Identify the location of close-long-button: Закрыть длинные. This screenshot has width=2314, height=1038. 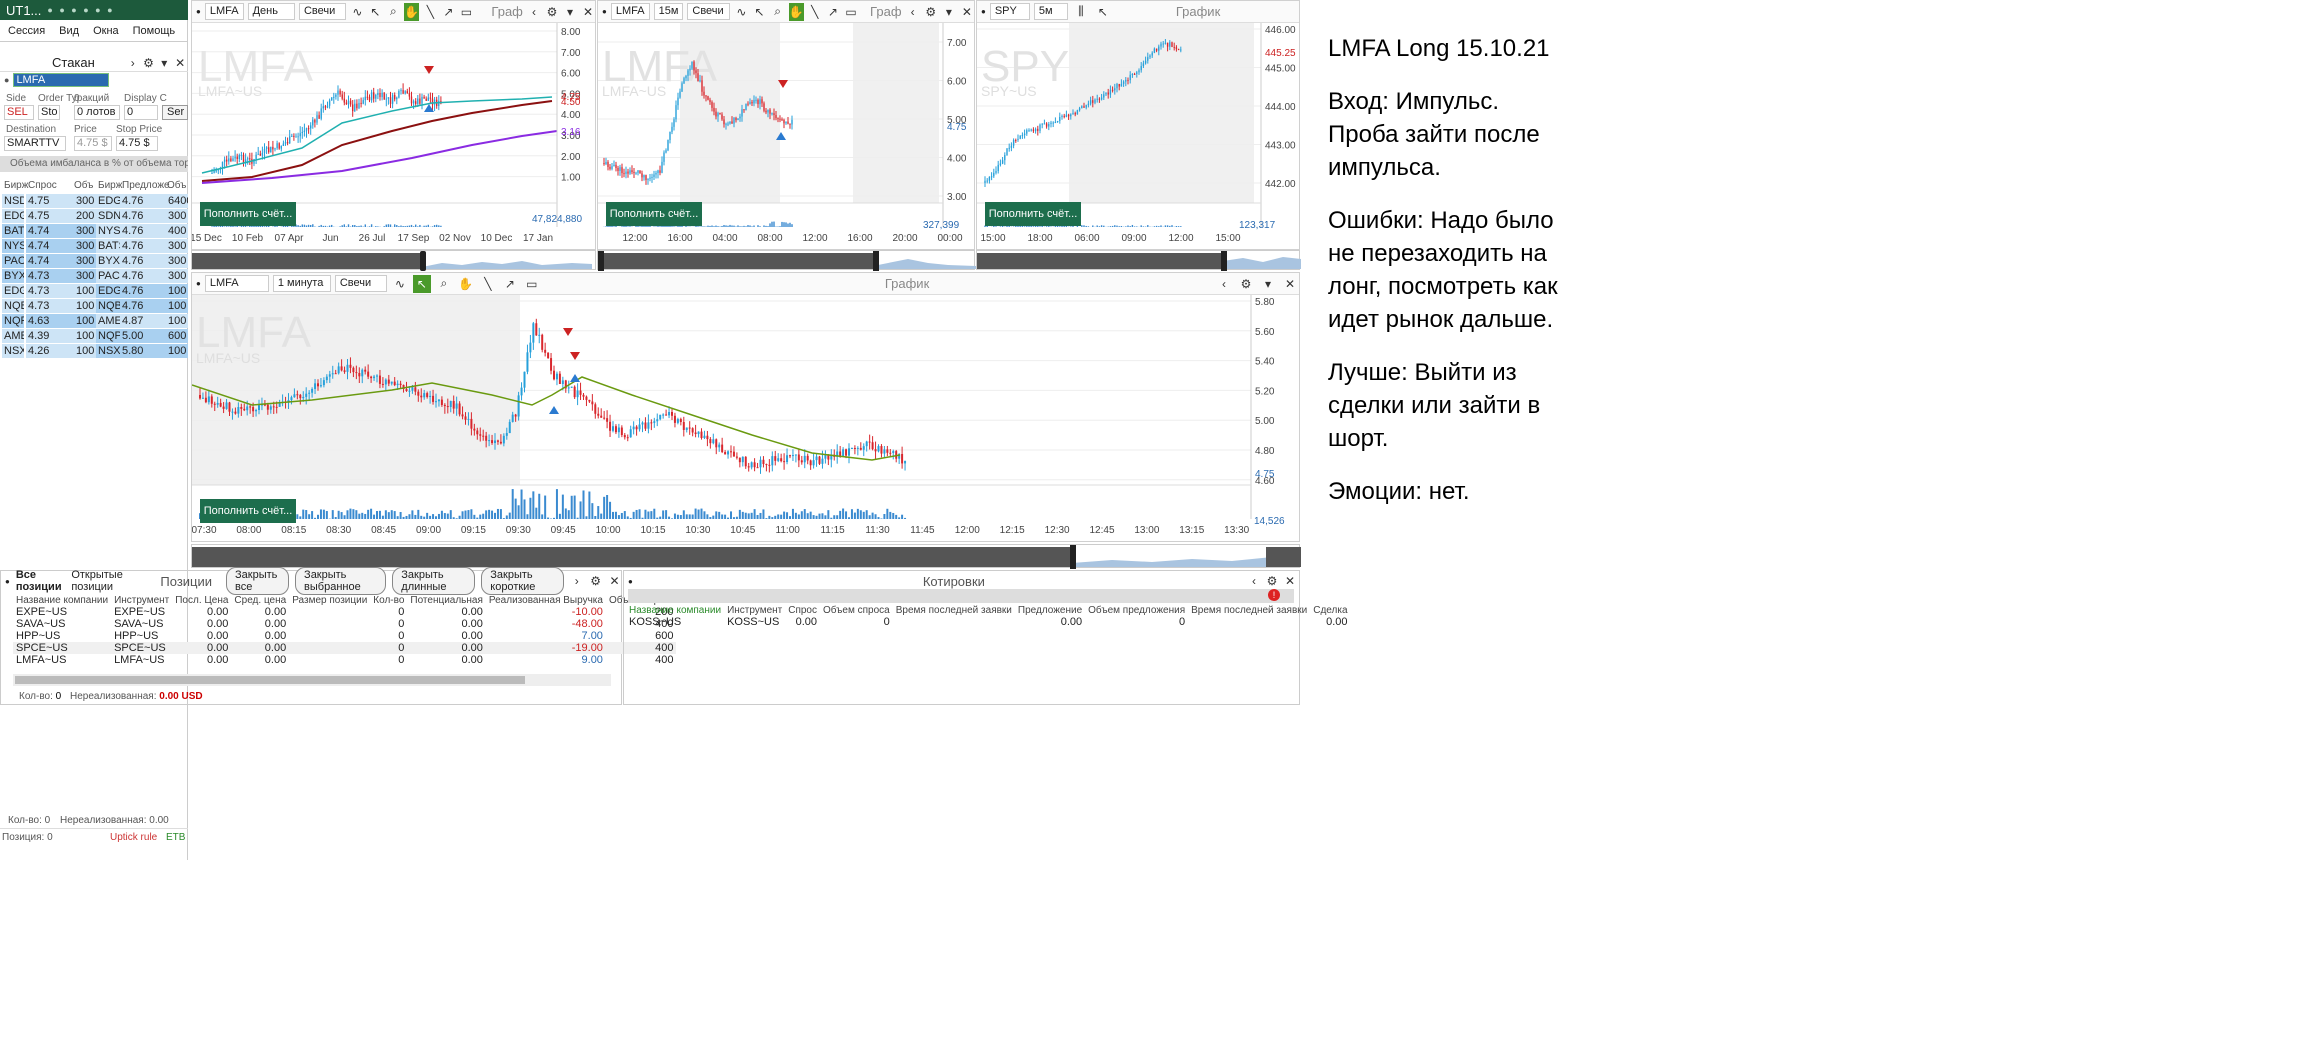
(434, 581).